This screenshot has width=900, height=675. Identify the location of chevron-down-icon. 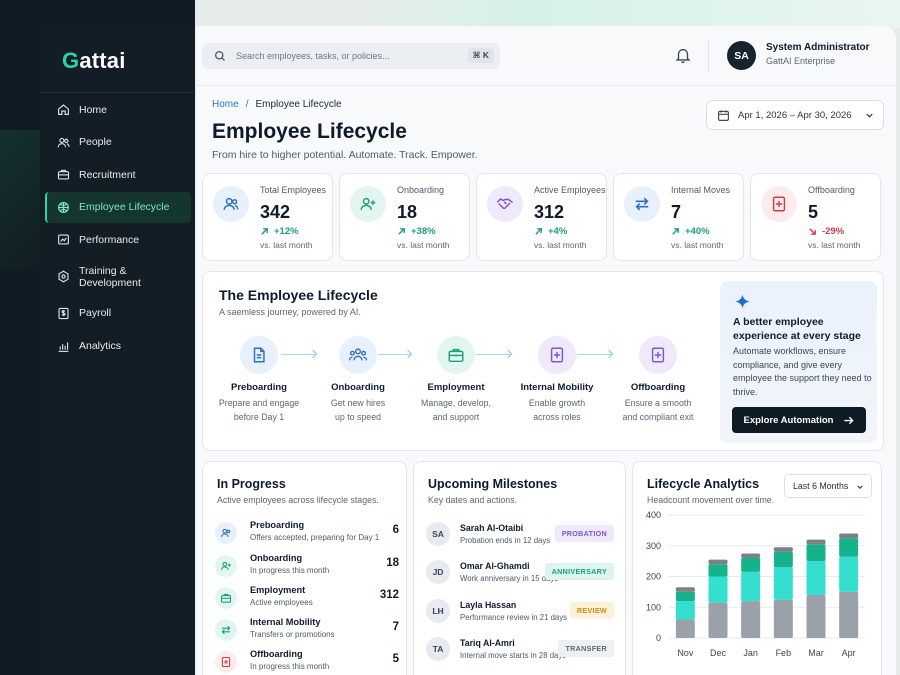
(860, 487).